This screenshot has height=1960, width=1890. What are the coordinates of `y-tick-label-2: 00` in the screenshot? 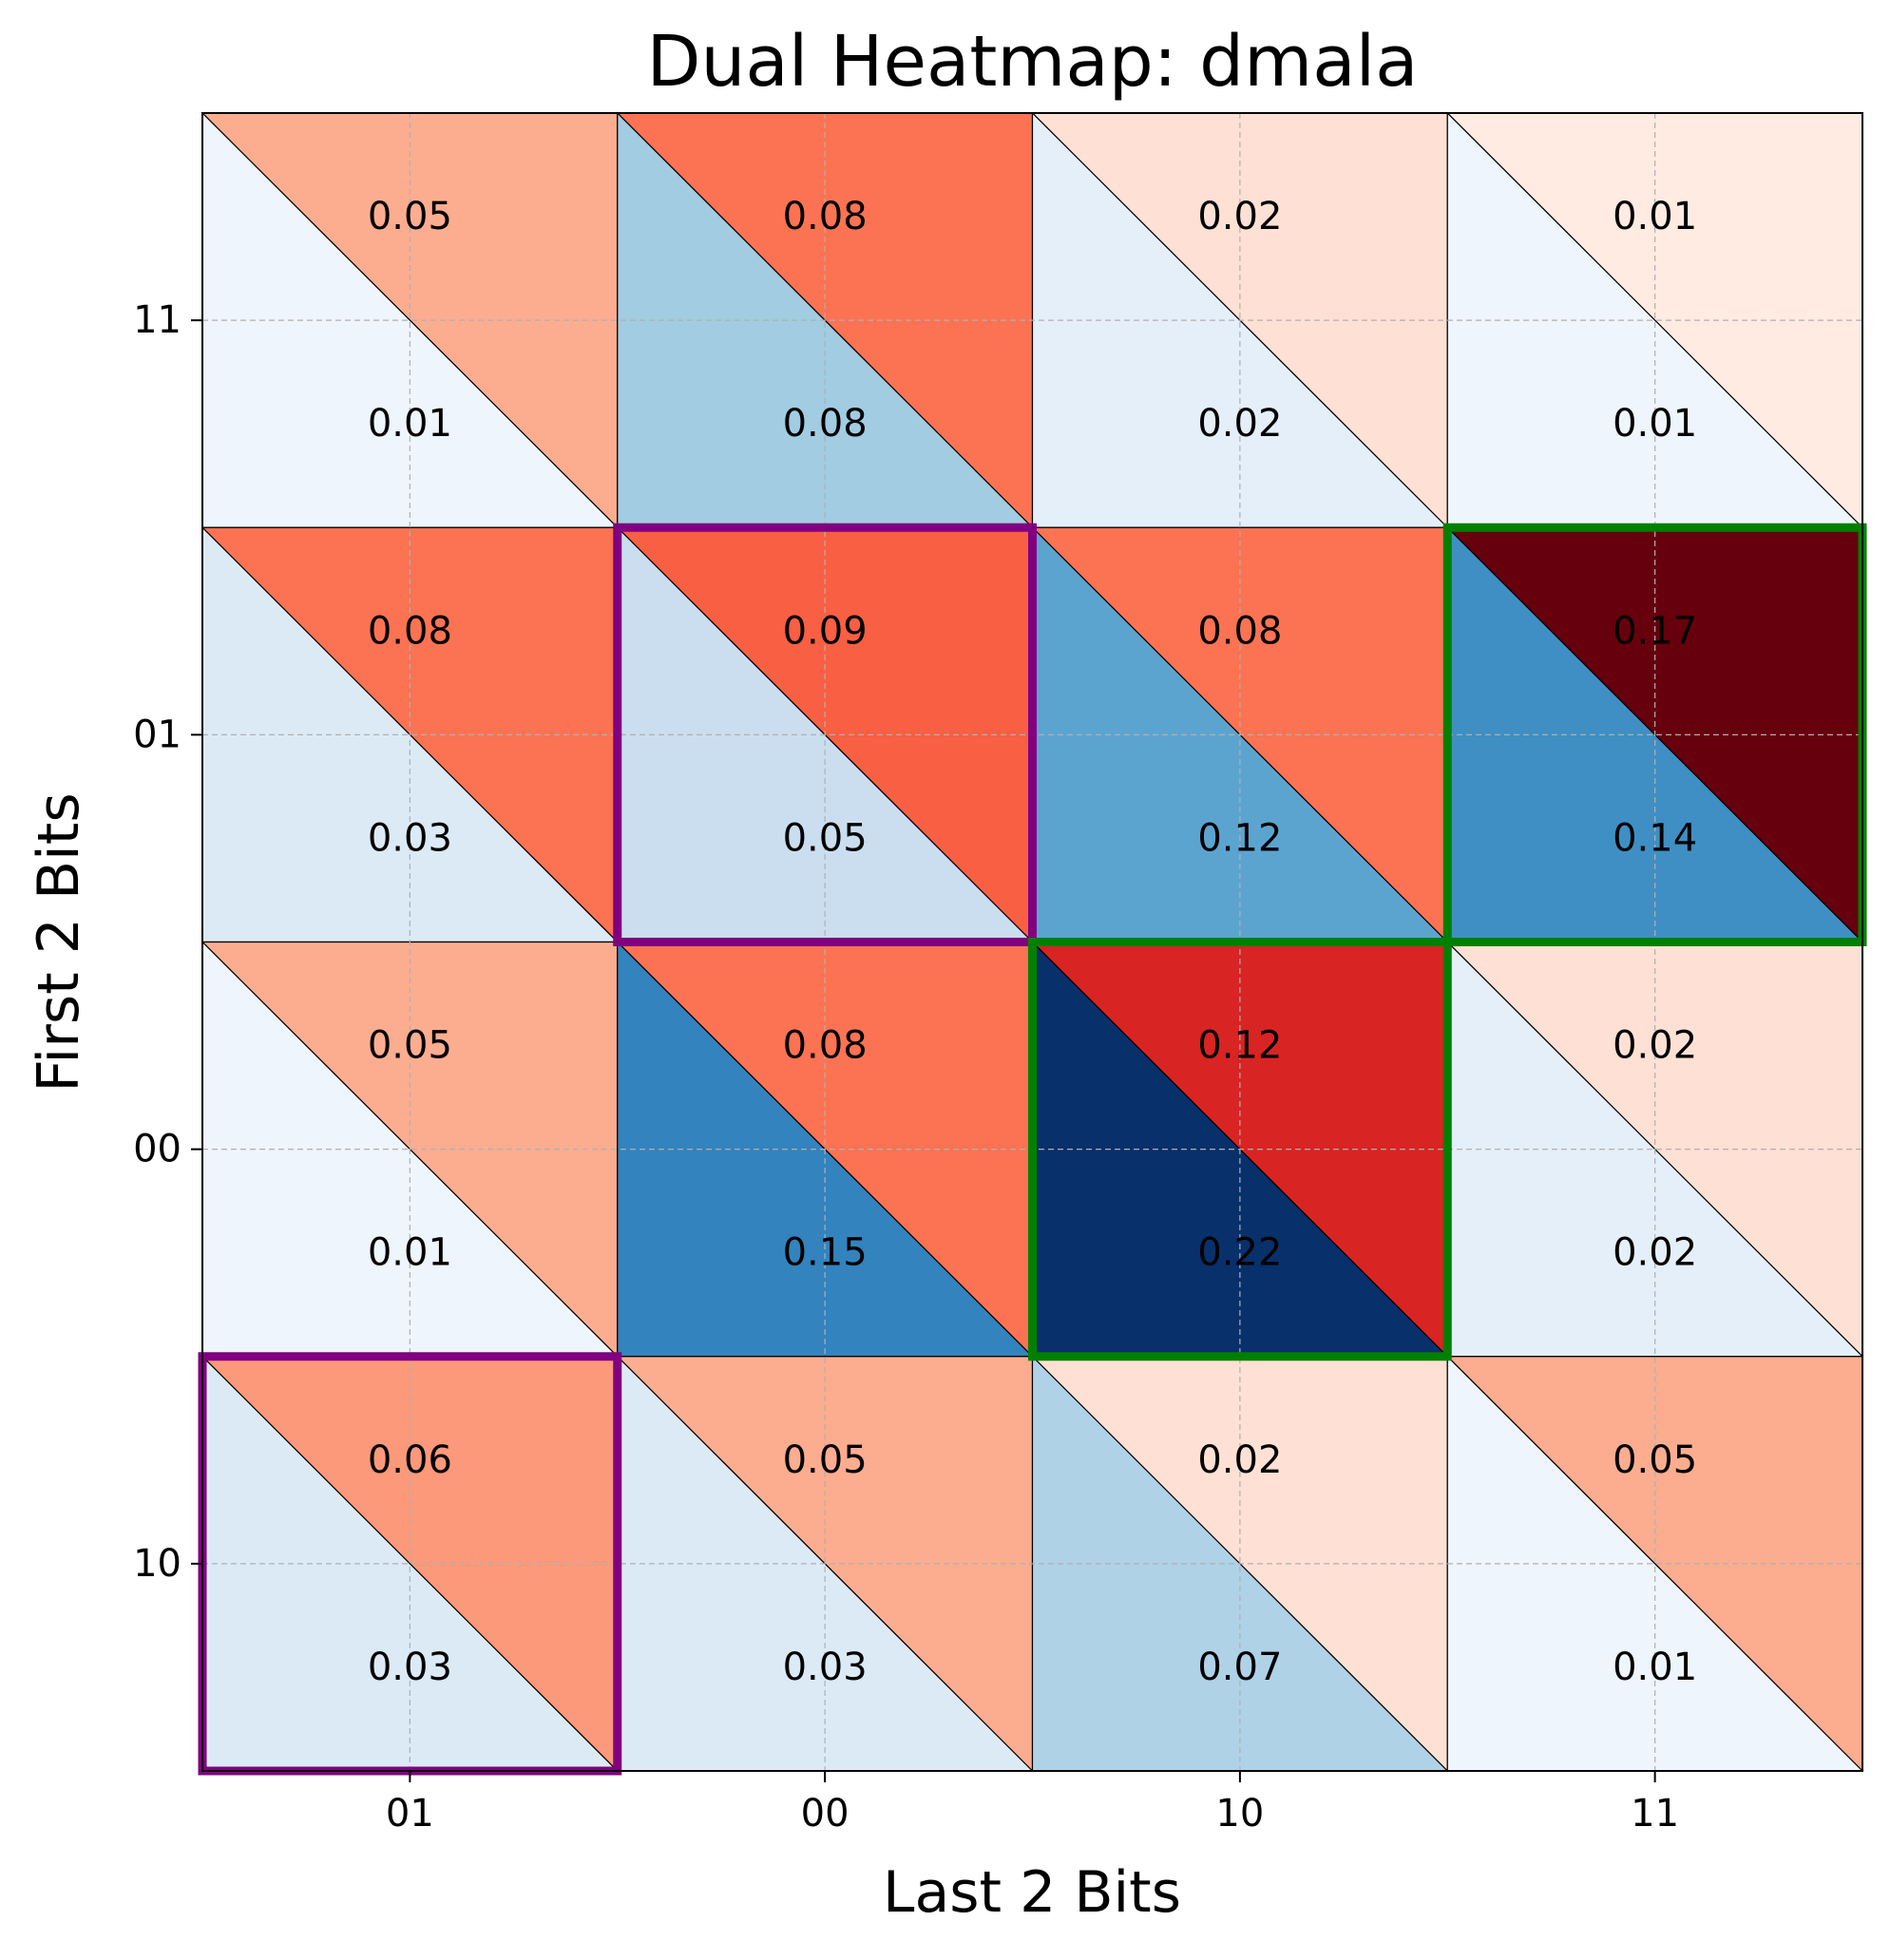 It's located at (157, 1149).